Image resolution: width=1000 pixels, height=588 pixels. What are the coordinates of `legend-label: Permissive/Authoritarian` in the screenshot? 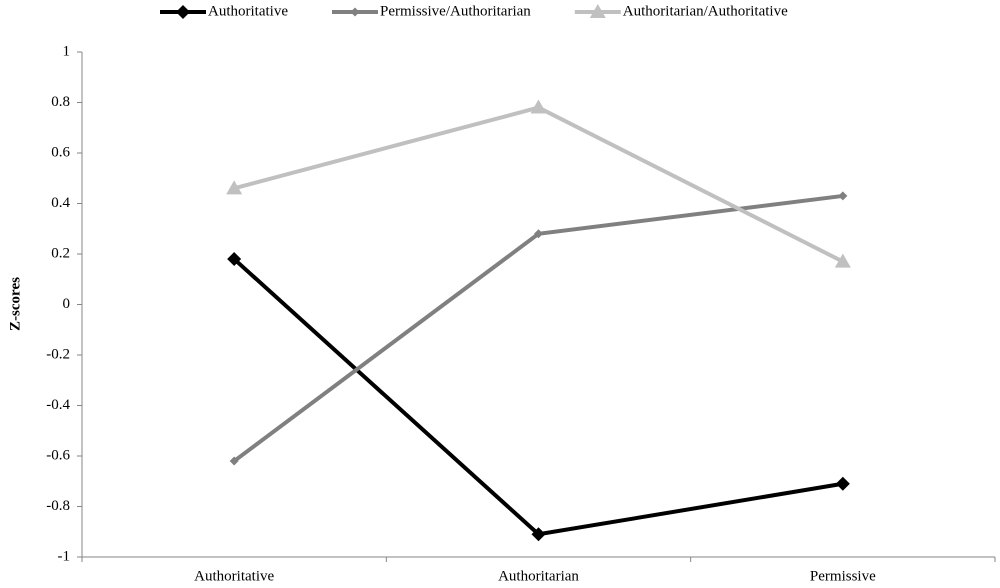 It's located at (455, 11).